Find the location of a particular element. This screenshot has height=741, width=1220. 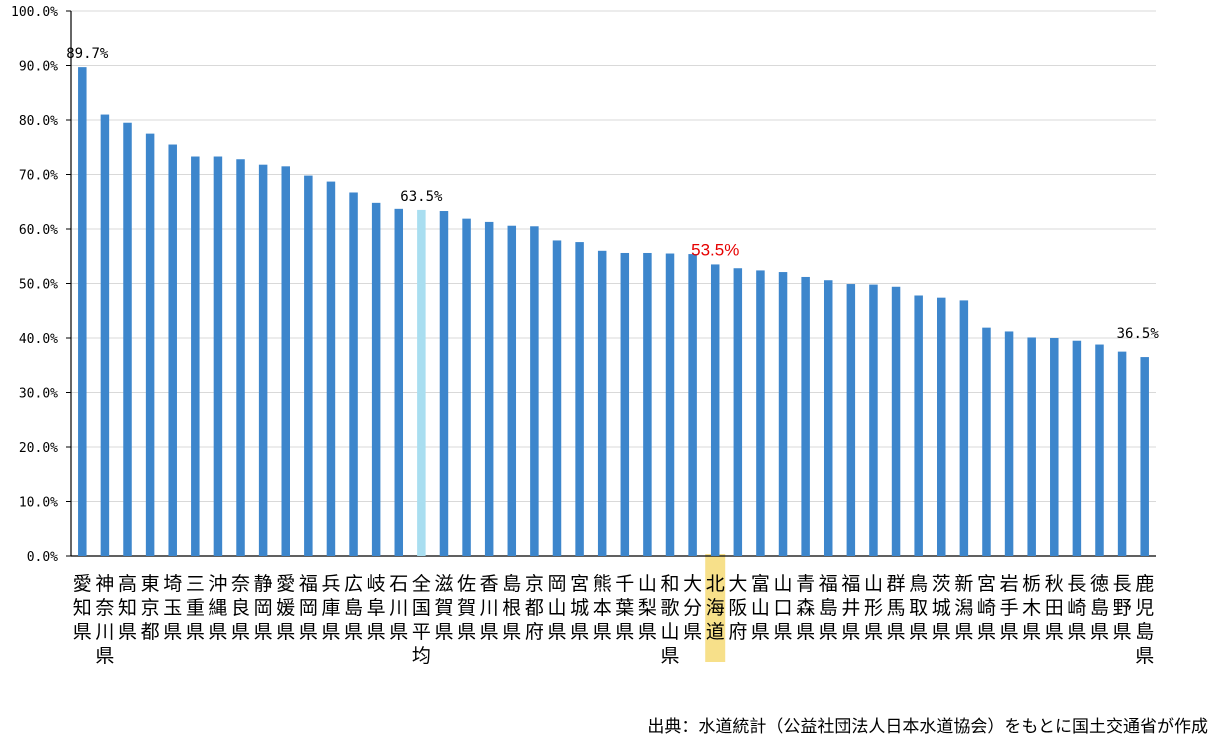

y-tick-label: 60.0% is located at coordinates (38, 230).